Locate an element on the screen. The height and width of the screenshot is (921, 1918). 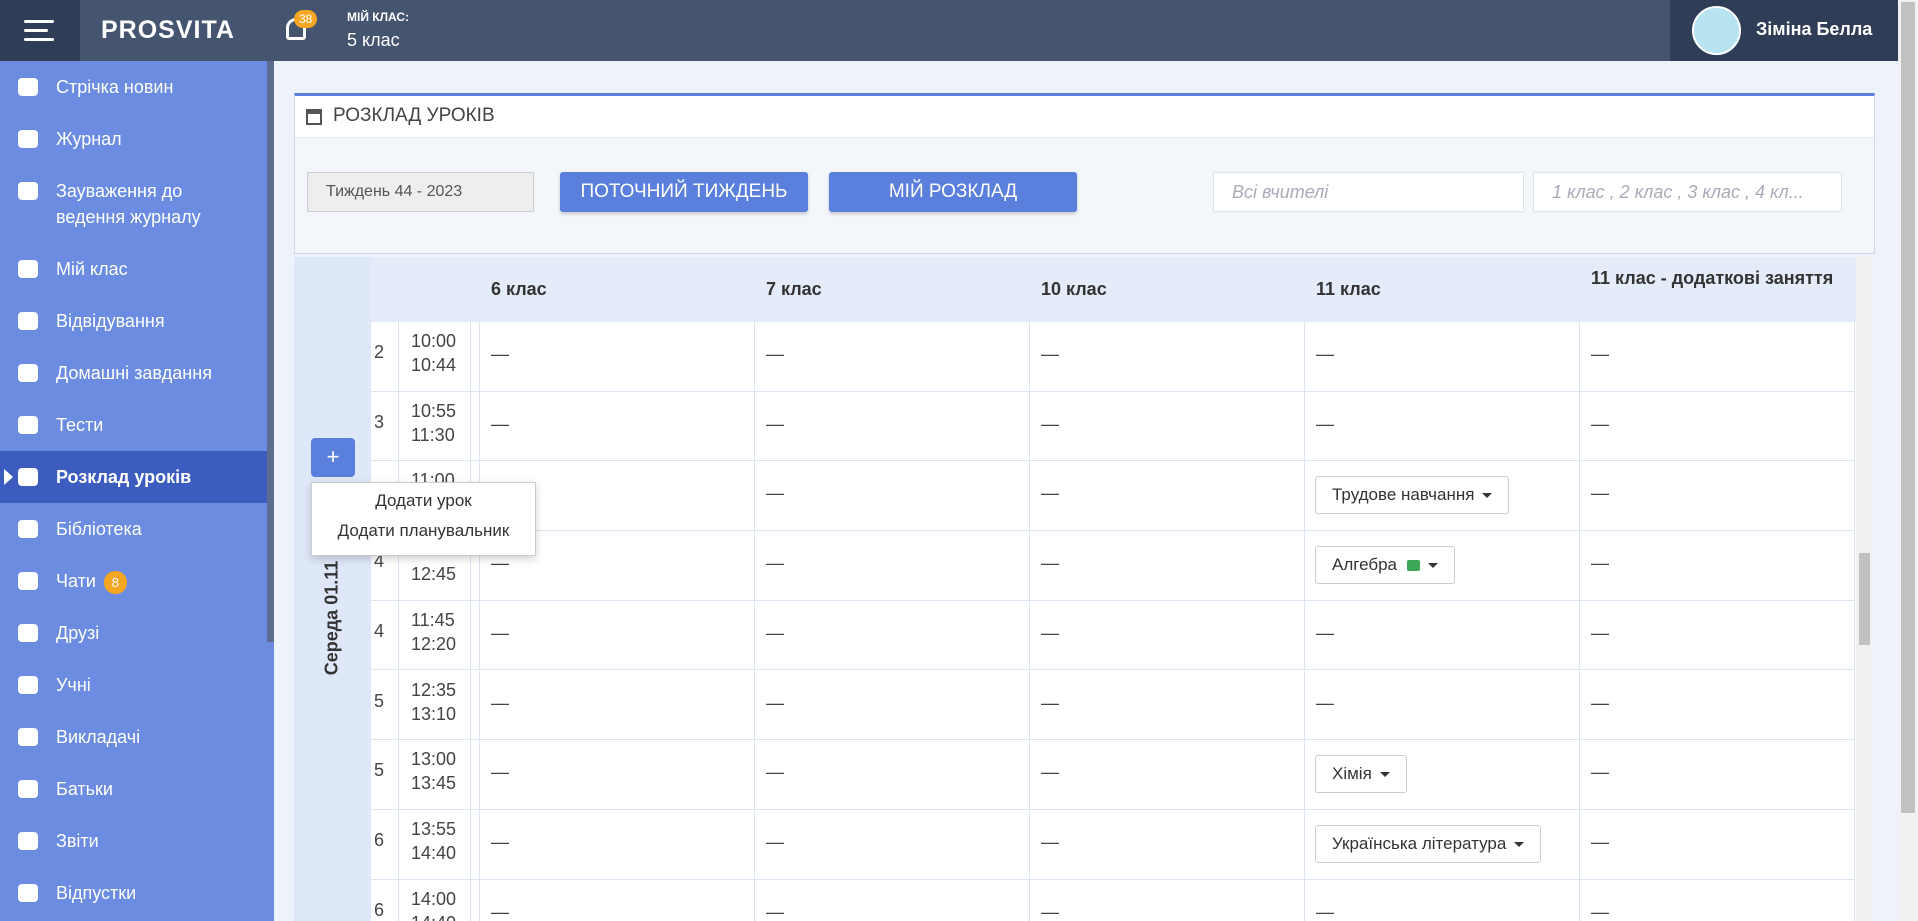
teacher-select: Всі вчителі is located at coordinates (1368, 192).